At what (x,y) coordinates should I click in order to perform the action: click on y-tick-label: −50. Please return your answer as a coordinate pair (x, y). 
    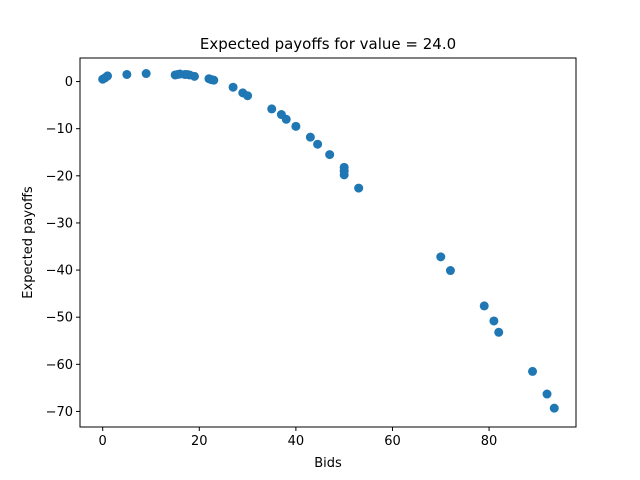
    Looking at the image, I should click on (59, 318).